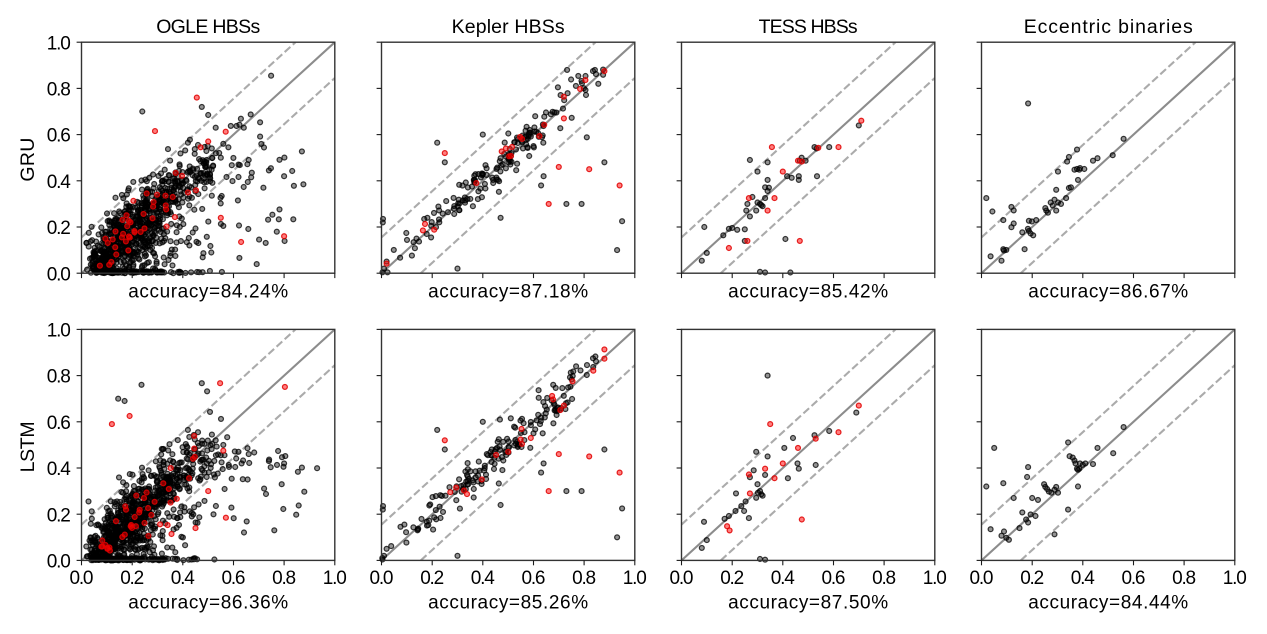 The width and height of the screenshot is (1267, 634). What do you see at coordinates (208, 27) in the screenshot?
I see `svg-text: OGLE HBSs` at bounding box center [208, 27].